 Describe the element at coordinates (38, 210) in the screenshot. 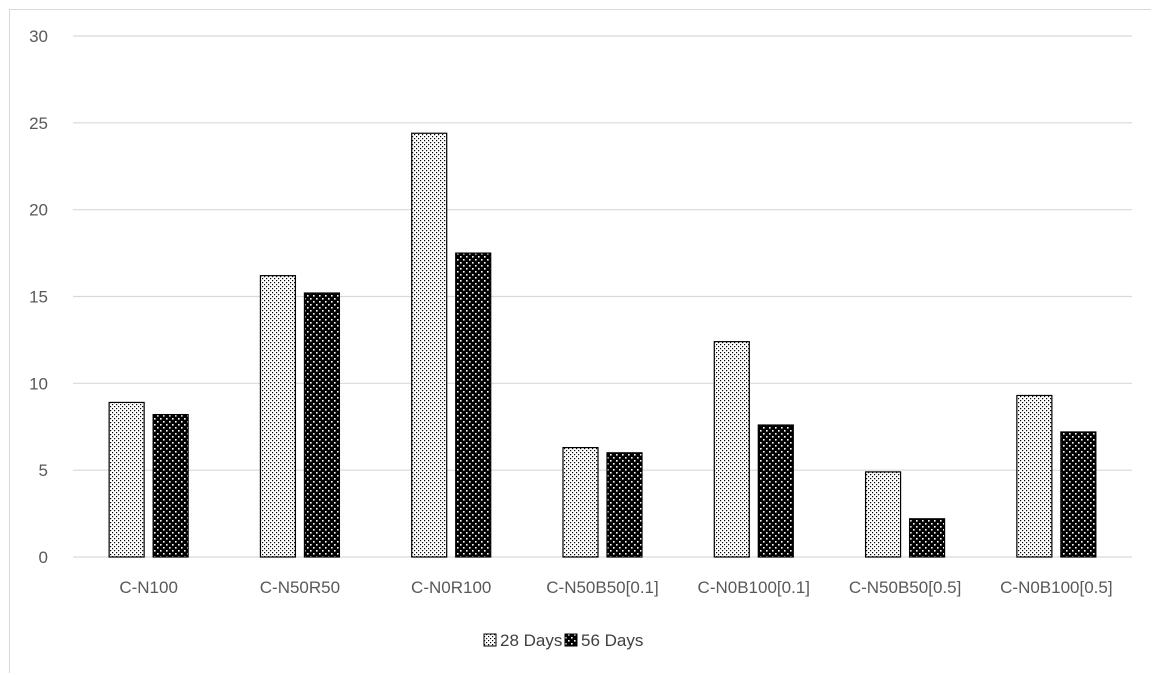

I see `y-tick-label: 20` at that location.